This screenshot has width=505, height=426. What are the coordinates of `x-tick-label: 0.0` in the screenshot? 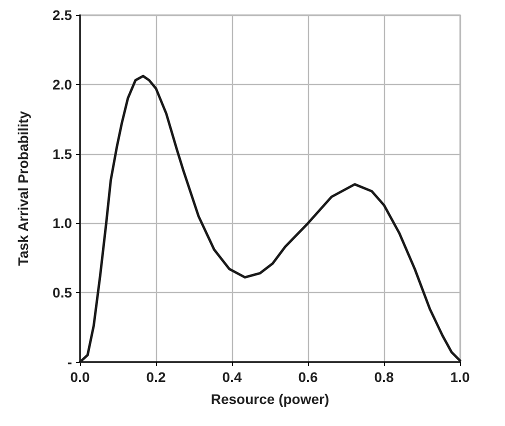 It's located at (80, 377).